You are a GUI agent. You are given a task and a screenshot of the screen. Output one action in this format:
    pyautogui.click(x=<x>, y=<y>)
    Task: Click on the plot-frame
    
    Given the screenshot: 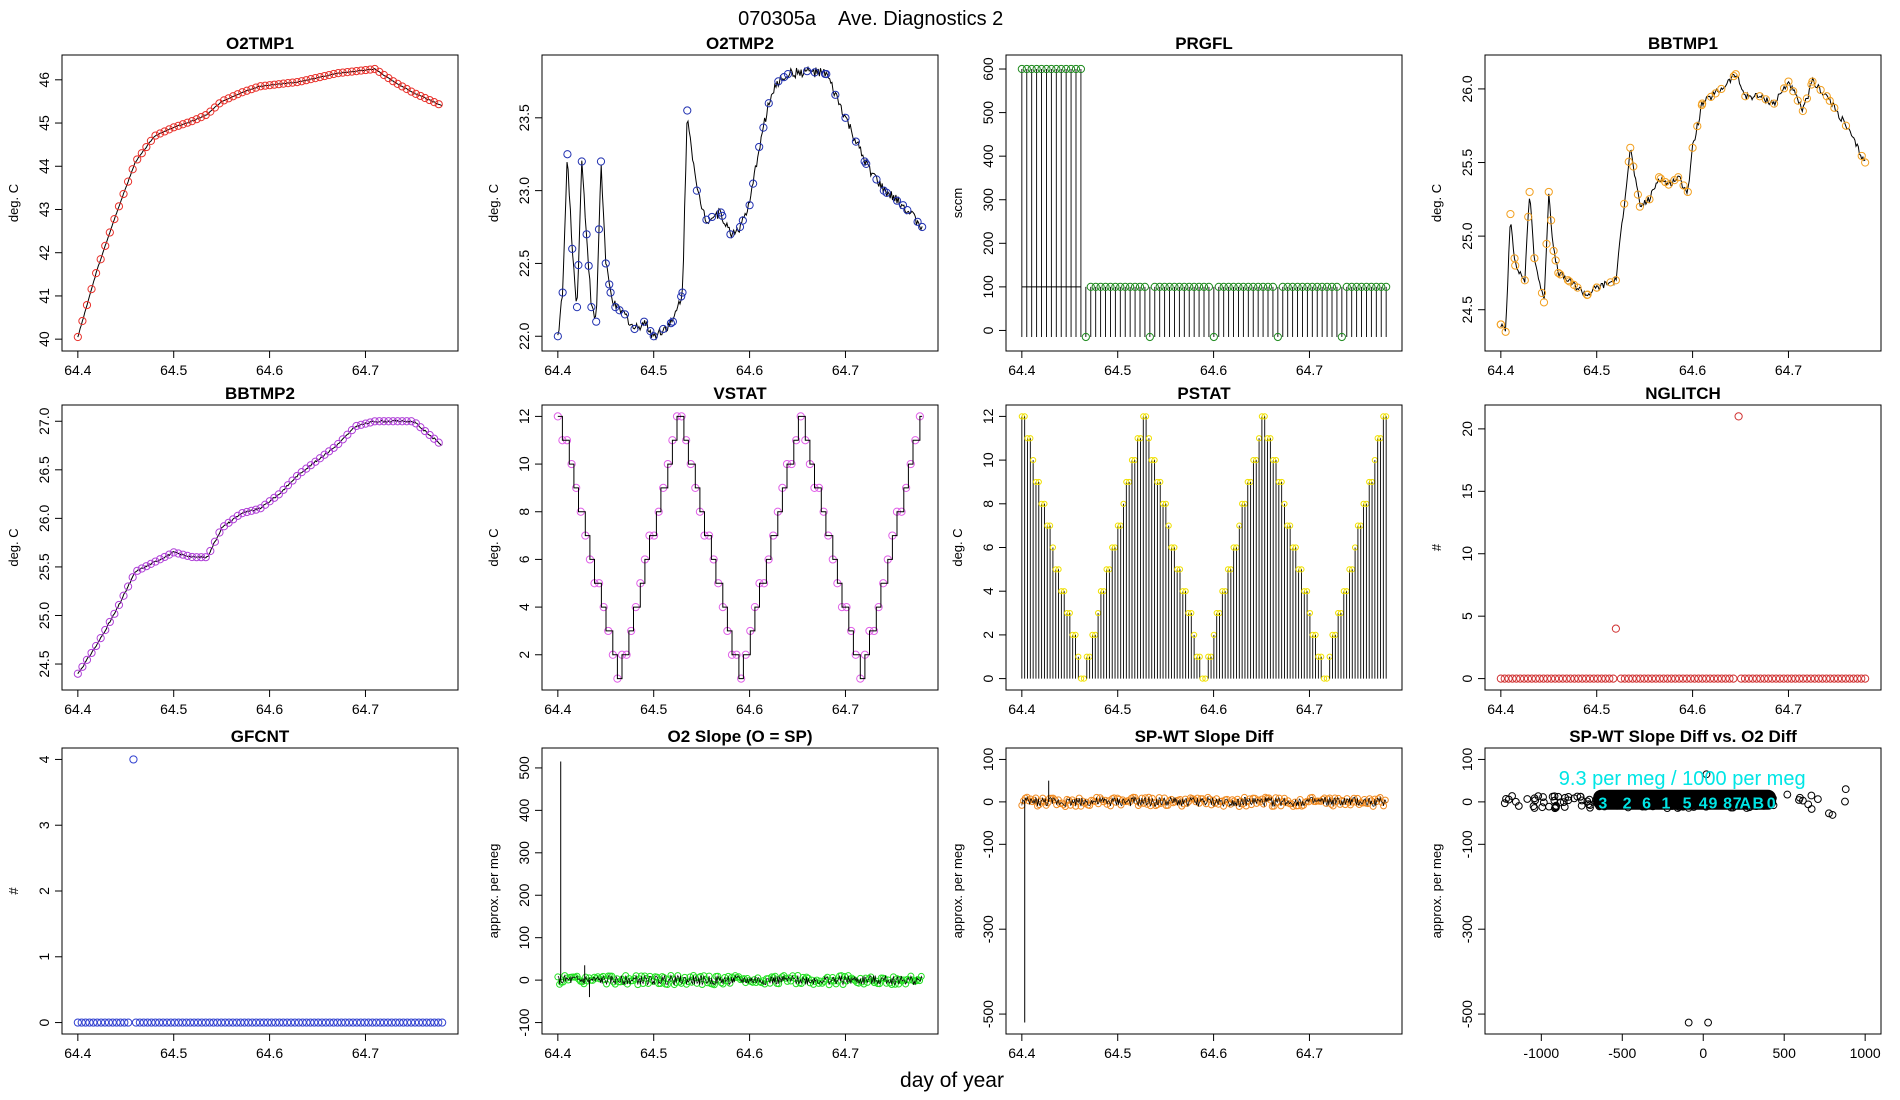 What is the action you would take?
    pyautogui.click(x=740, y=891)
    